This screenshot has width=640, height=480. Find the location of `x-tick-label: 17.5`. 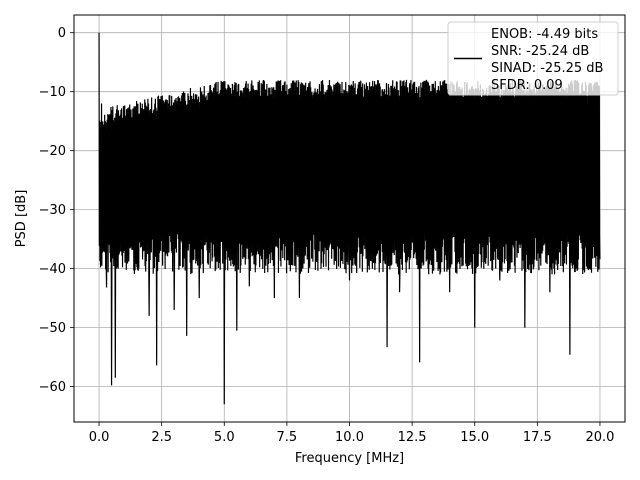

x-tick-label: 17.5 is located at coordinates (537, 437).